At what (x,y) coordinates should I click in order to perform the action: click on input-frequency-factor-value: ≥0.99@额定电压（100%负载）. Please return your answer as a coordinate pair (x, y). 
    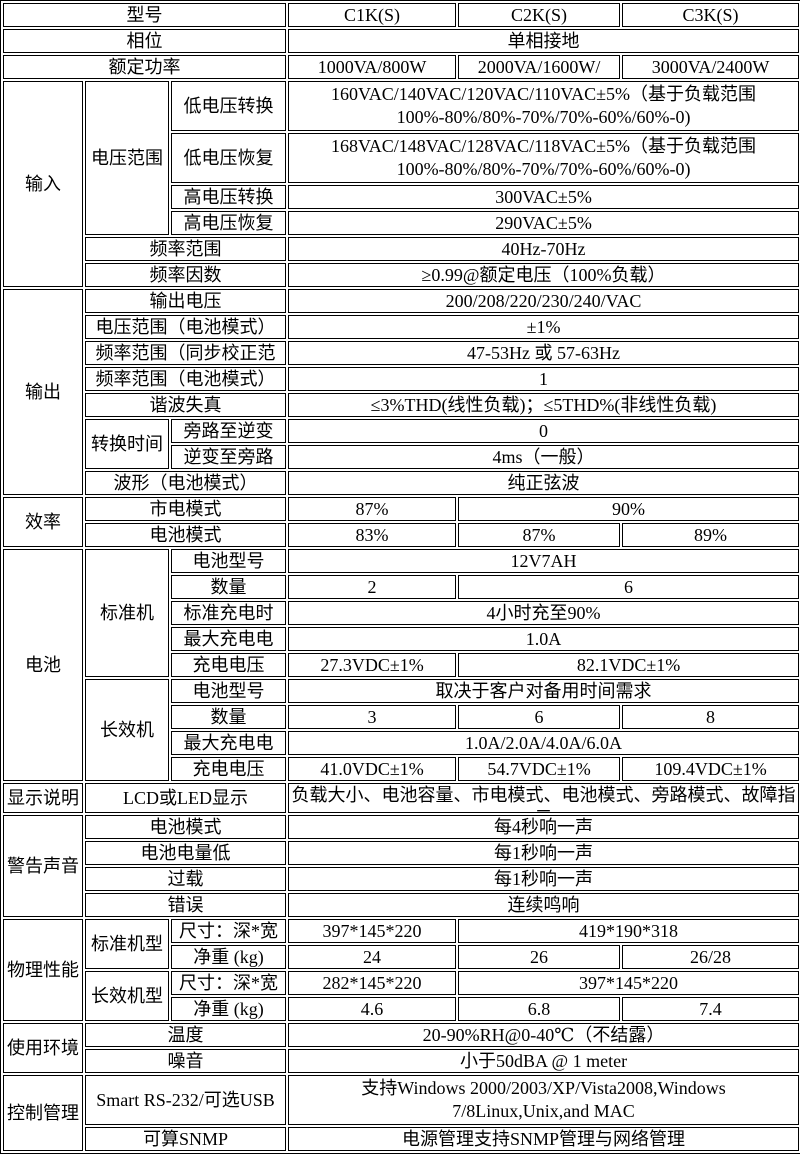
    Looking at the image, I should click on (544, 275).